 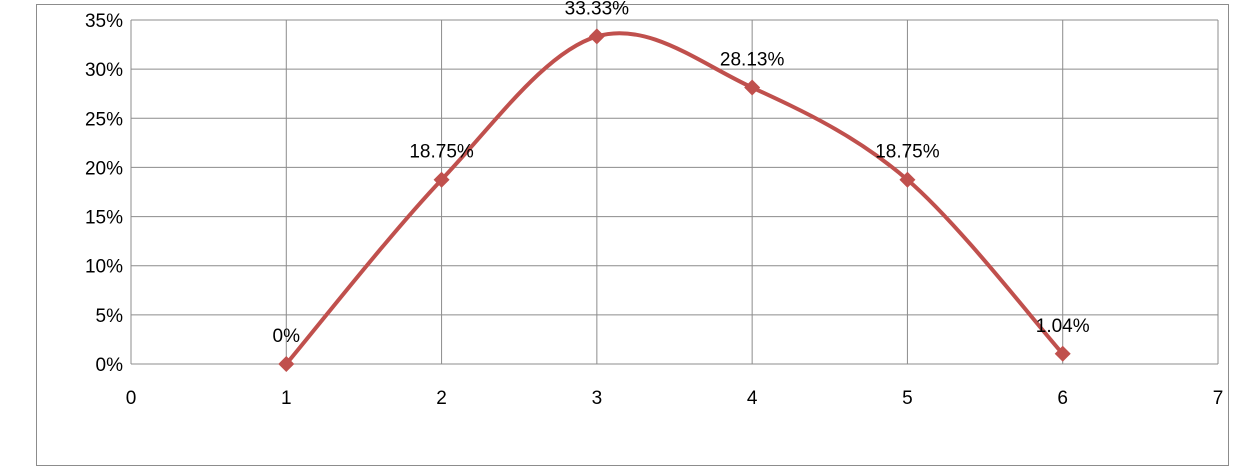 What do you see at coordinates (286, 398) in the screenshot?
I see `x-tick-label: 1` at bounding box center [286, 398].